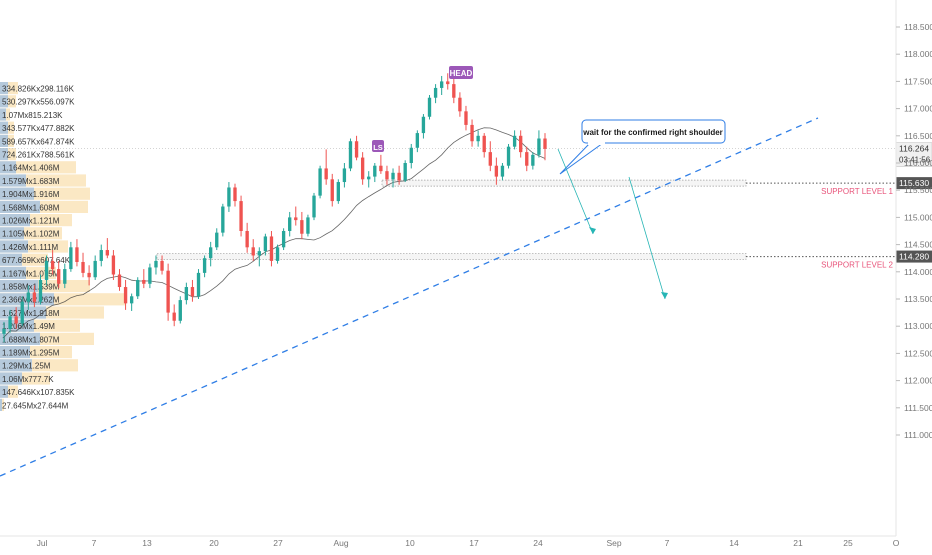 This screenshot has height=555, width=932. What do you see at coordinates (857, 191) in the screenshot?
I see `support-label-1: SUPPORT LEVEL 1` at bounding box center [857, 191].